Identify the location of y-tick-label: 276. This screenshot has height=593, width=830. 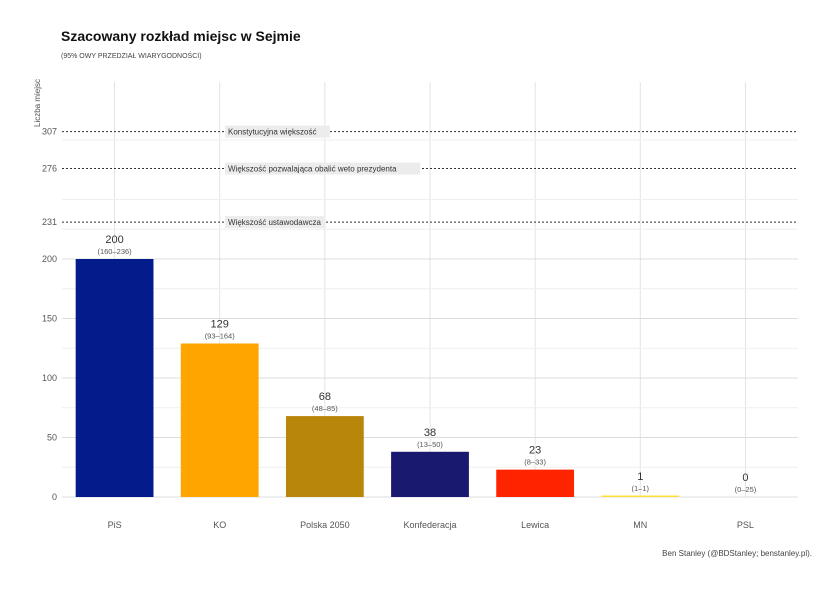
(49, 169).